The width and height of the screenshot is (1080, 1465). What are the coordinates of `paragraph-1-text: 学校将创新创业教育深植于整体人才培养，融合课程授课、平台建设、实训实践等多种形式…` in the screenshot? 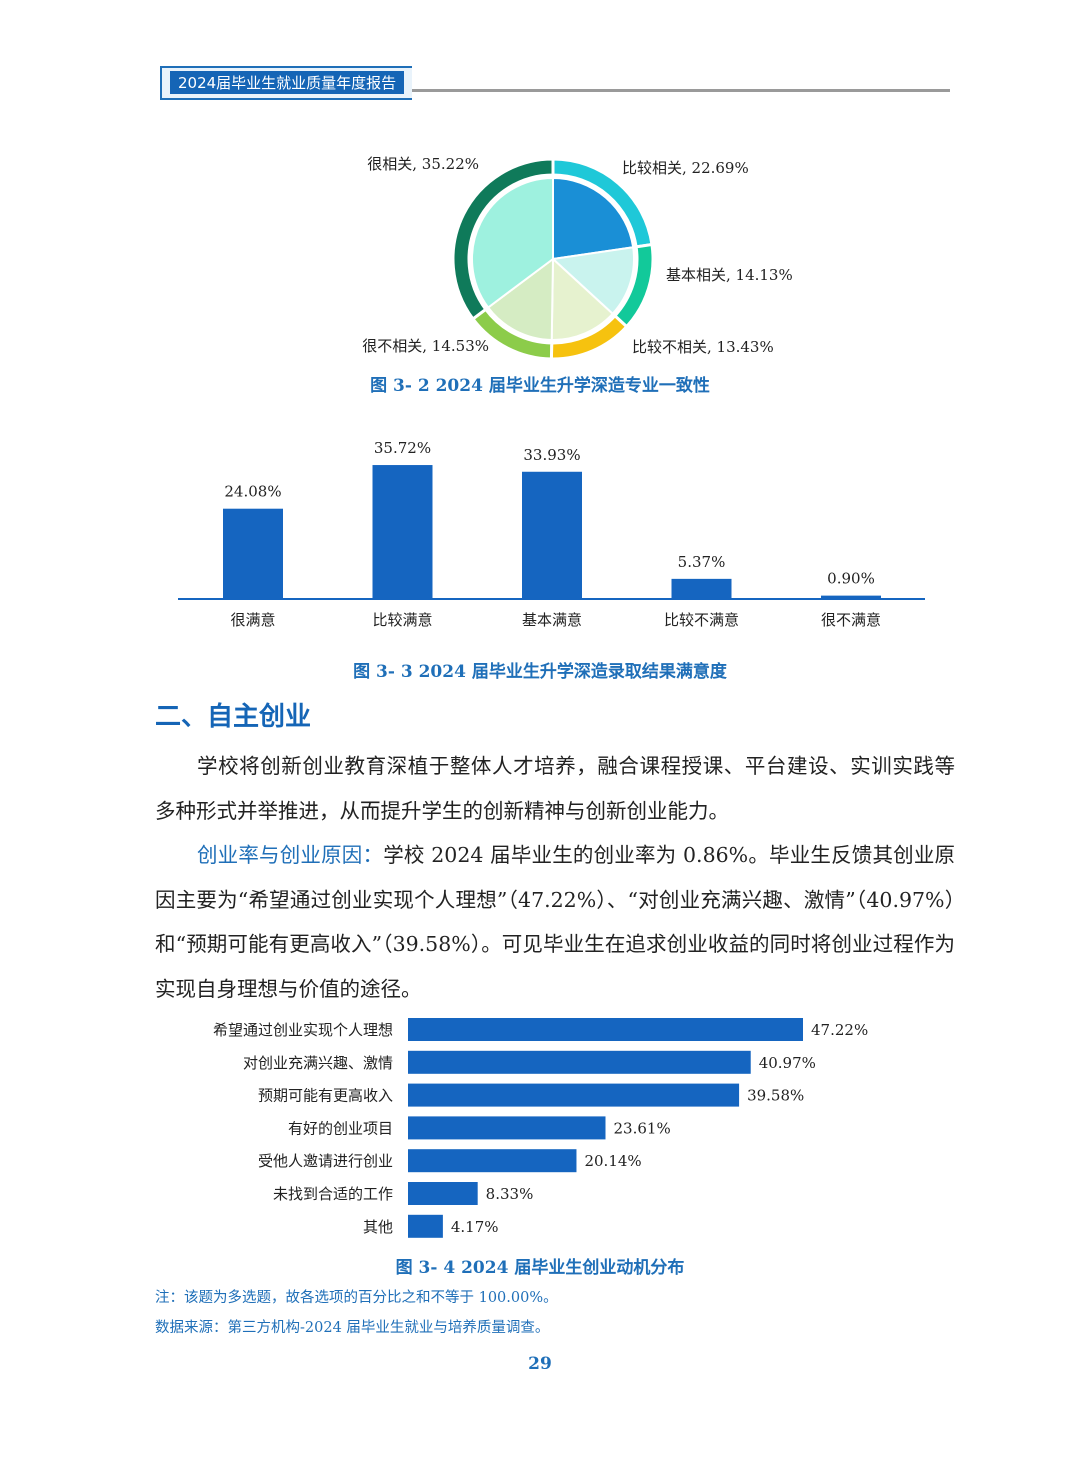 It's located at (555, 788).